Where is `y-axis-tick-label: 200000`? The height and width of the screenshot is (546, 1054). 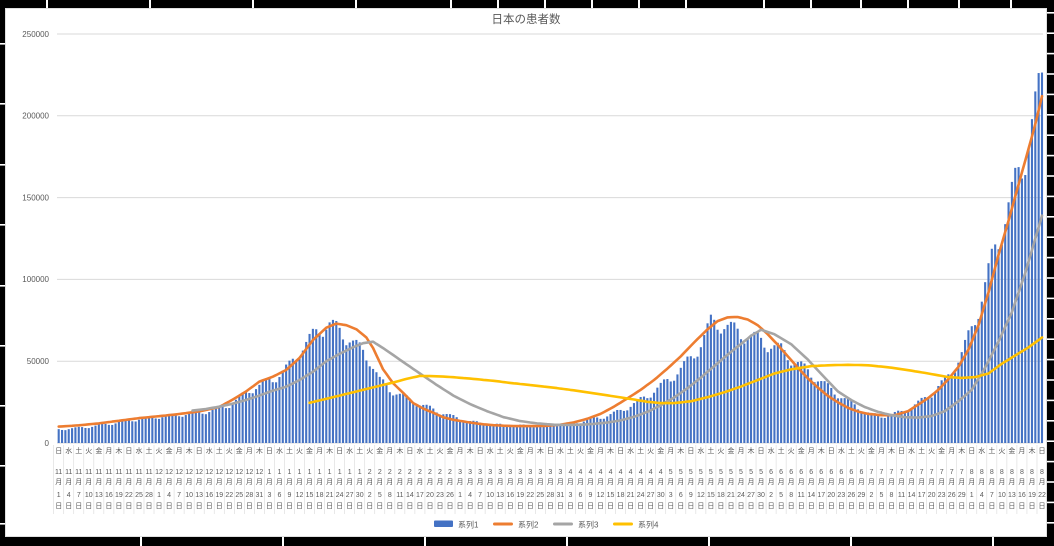 y-axis-tick-label: 200000 is located at coordinates (35, 116).